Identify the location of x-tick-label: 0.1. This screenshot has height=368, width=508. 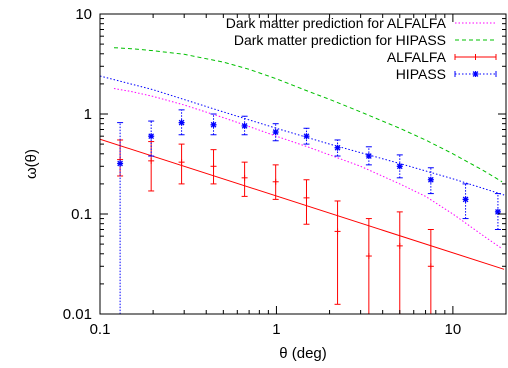
(100, 329).